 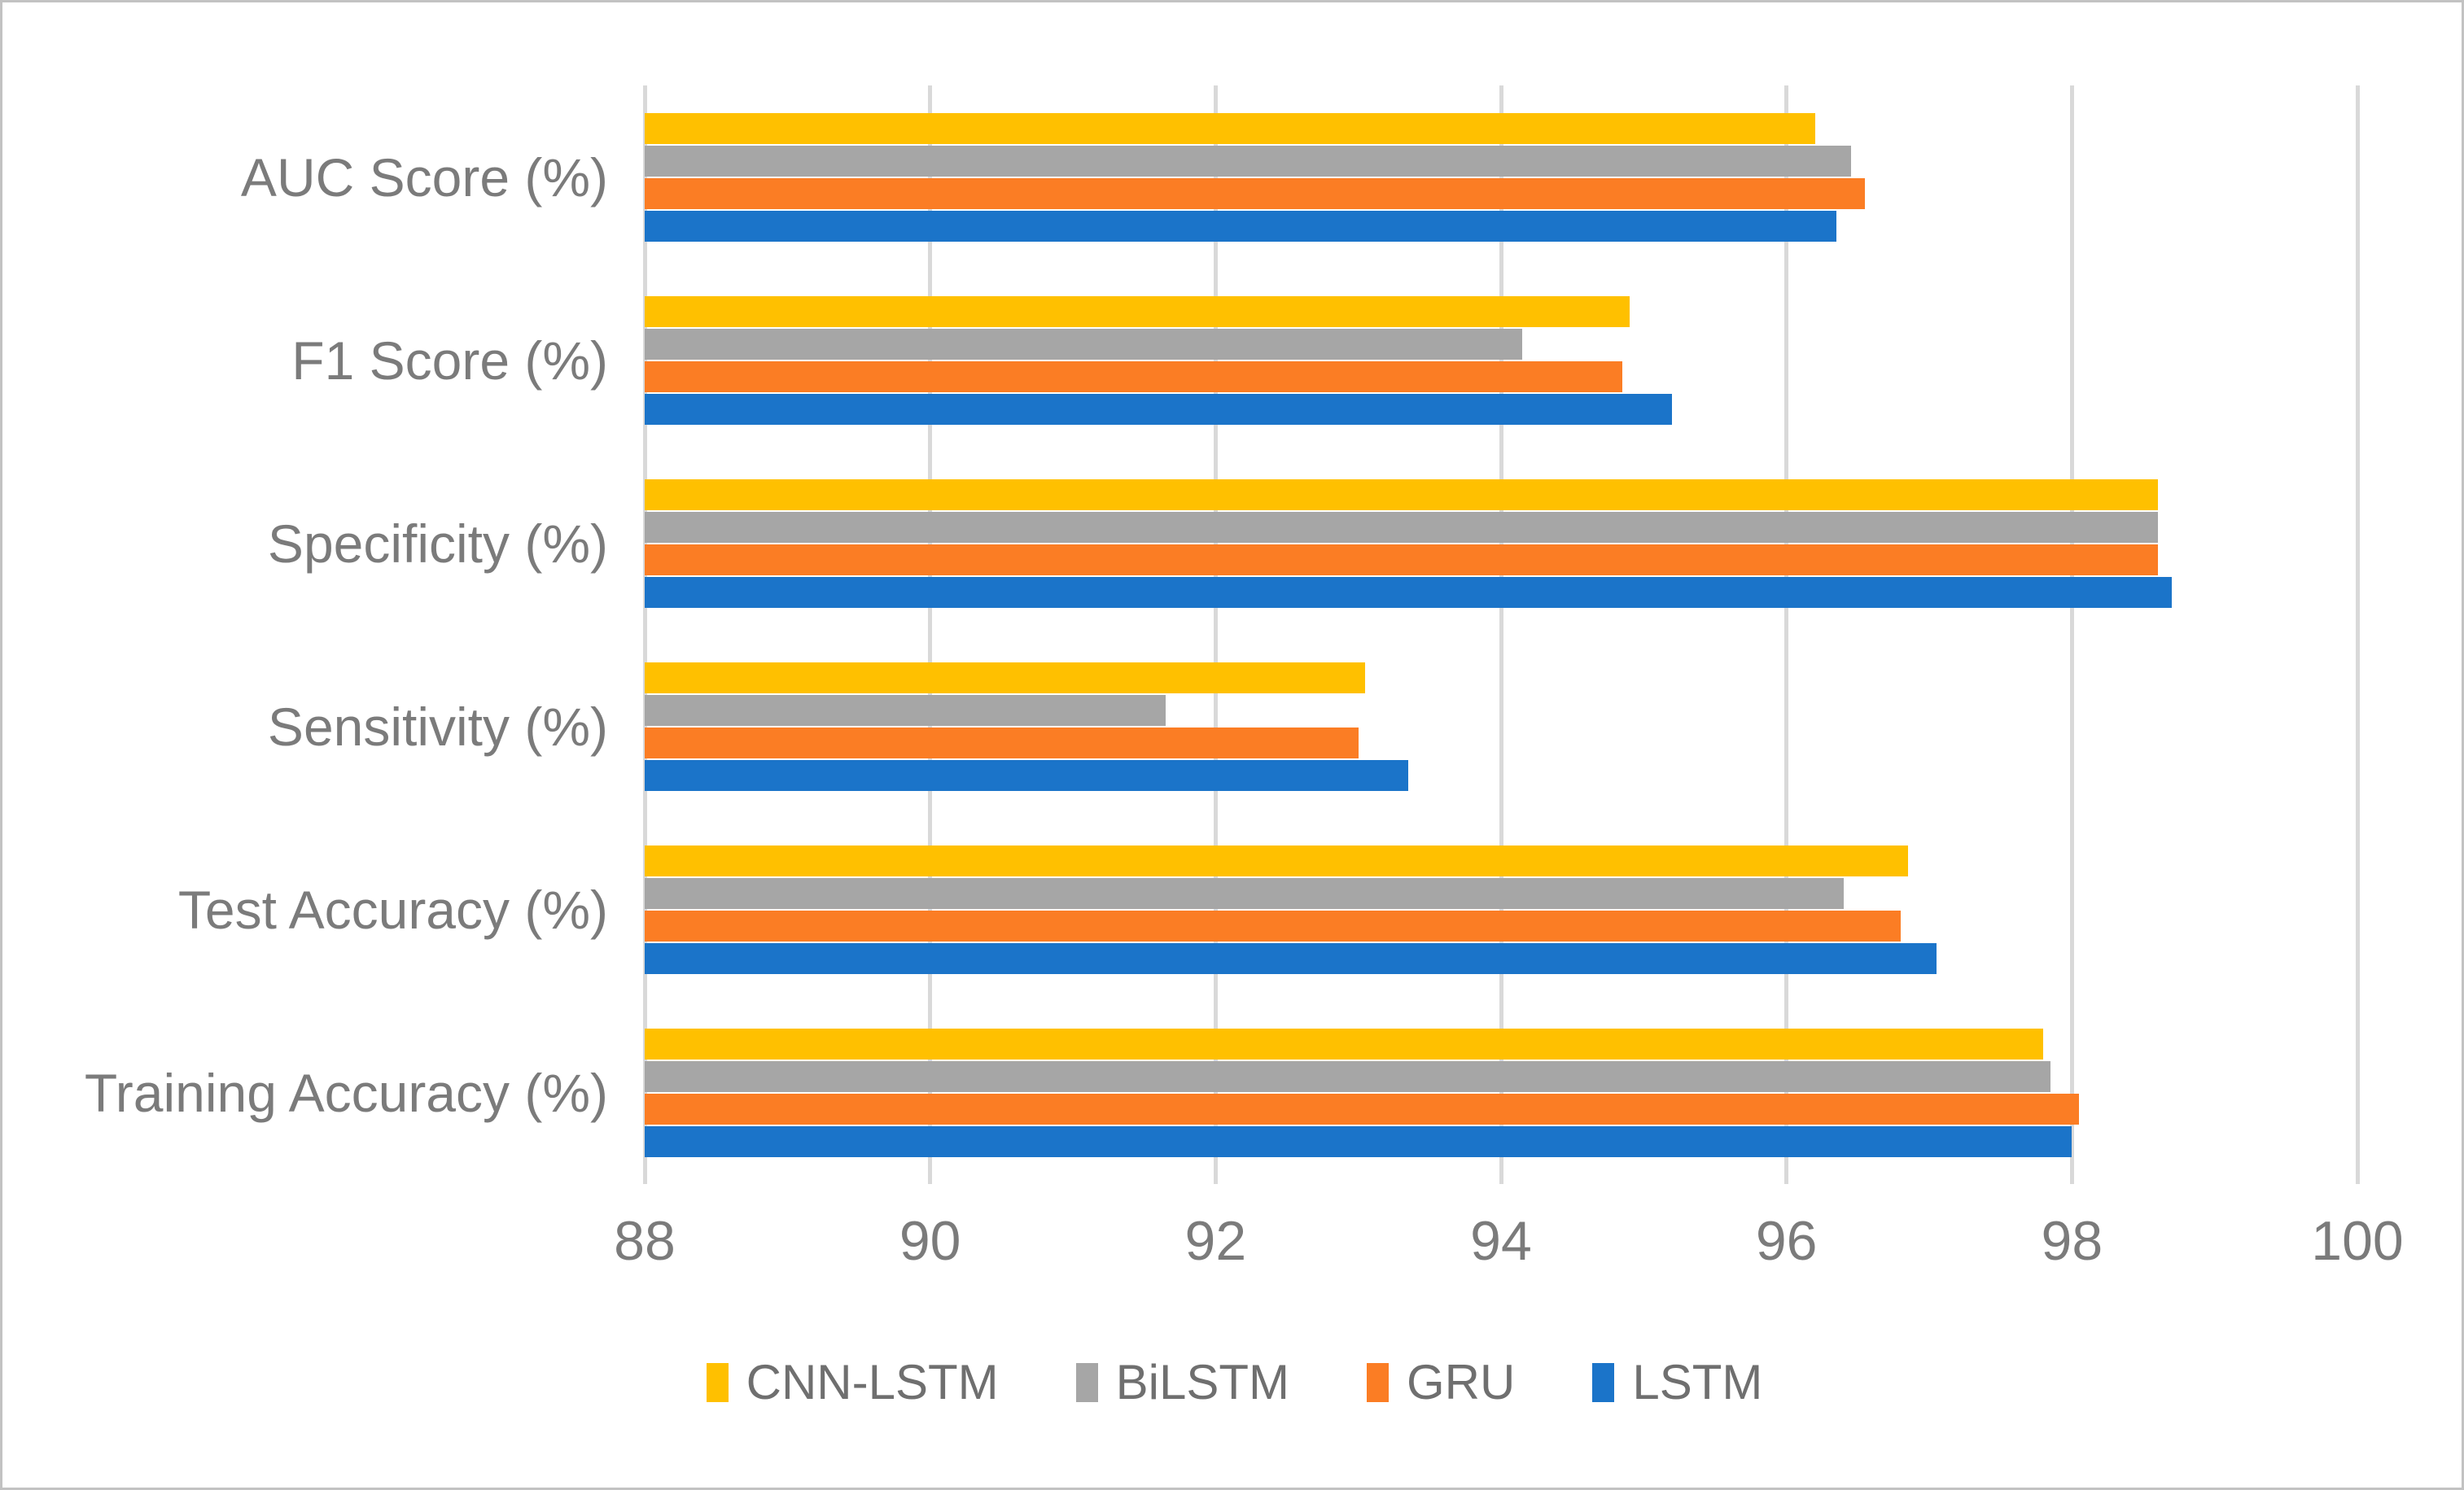 What do you see at coordinates (1697, 1382) in the screenshot?
I see `legend-label-lstm: LSTM` at bounding box center [1697, 1382].